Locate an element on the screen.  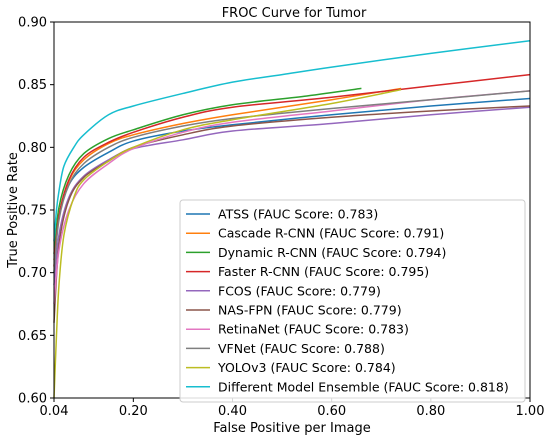
x-axis-label: False Positive per Image is located at coordinates (291, 428).